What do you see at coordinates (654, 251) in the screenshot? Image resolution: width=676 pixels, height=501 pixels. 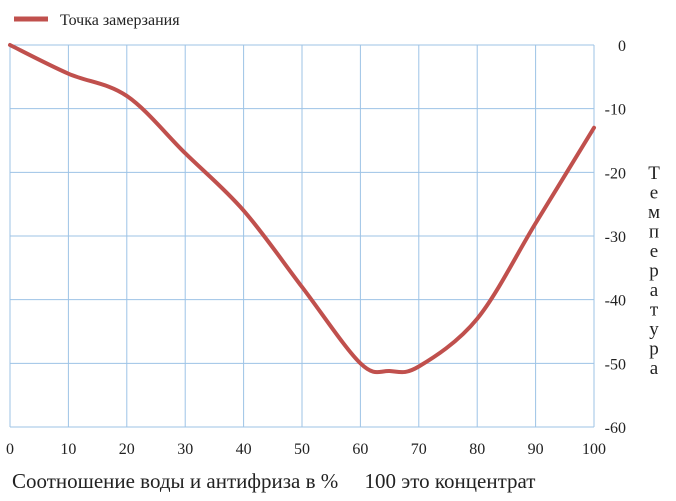 I see `y-axis-label-char-4: е` at bounding box center [654, 251].